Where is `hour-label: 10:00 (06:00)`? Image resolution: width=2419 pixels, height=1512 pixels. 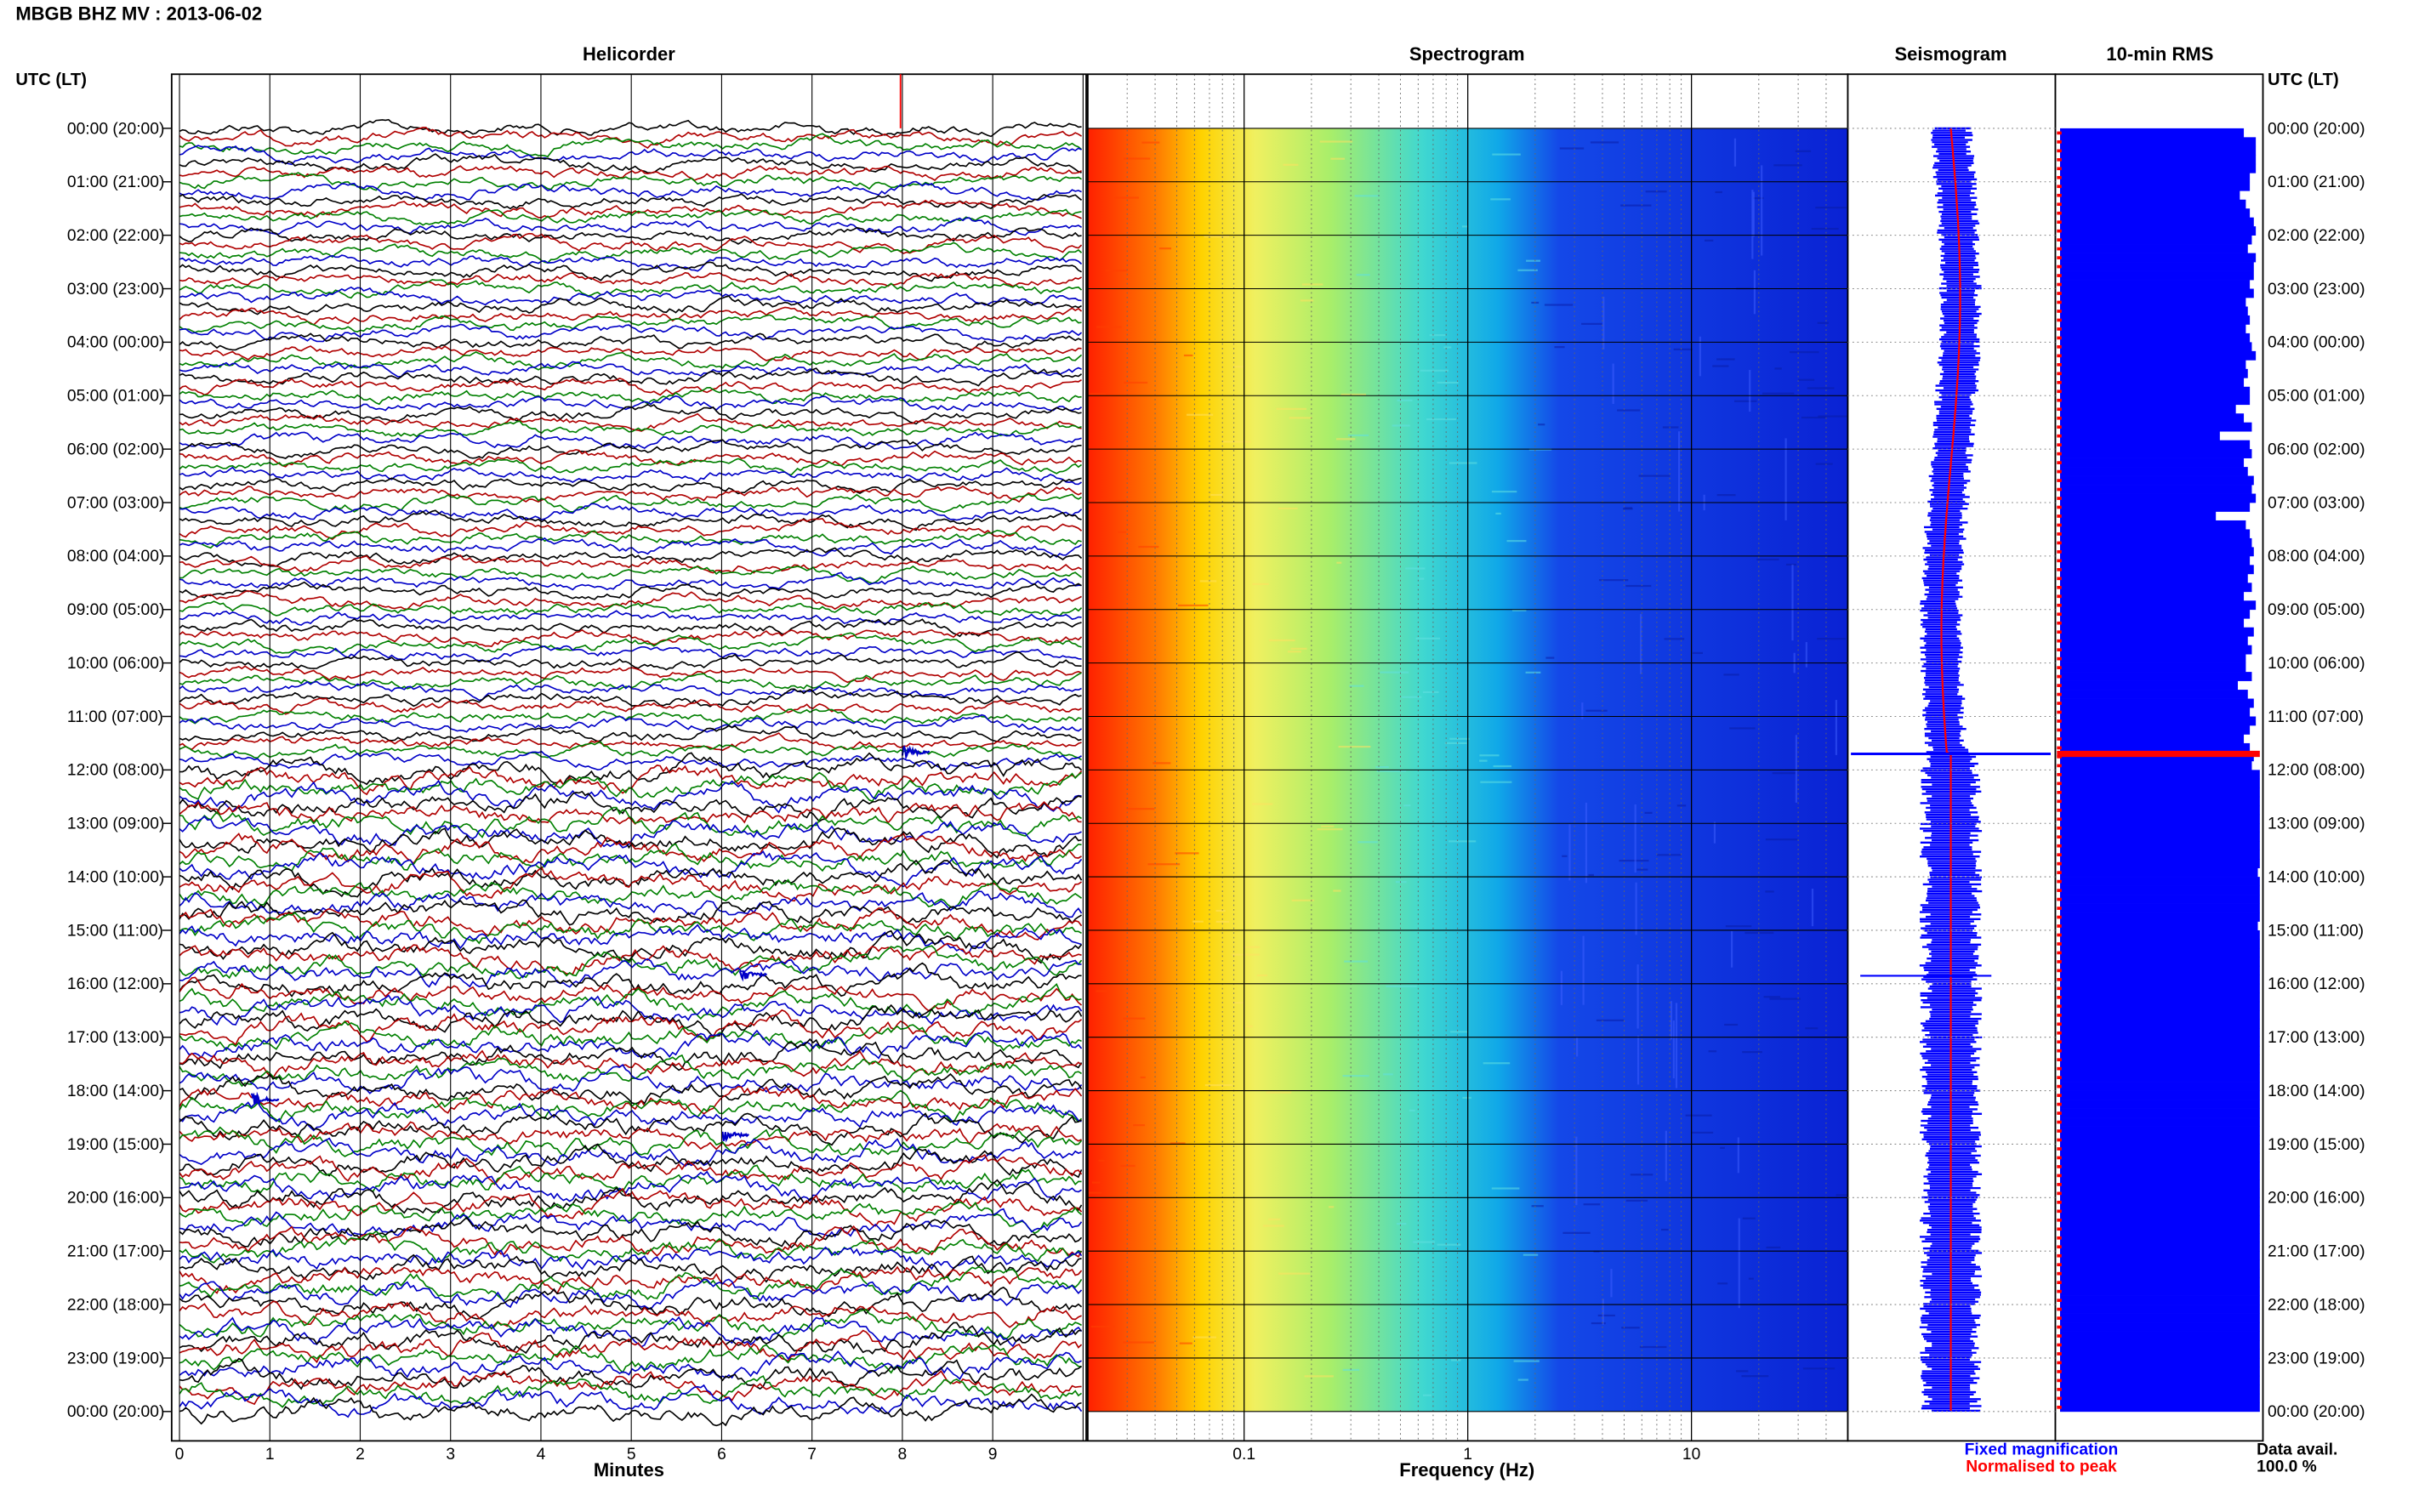 hour-label: 10:00 (06:00) is located at coordinates (115, 664).